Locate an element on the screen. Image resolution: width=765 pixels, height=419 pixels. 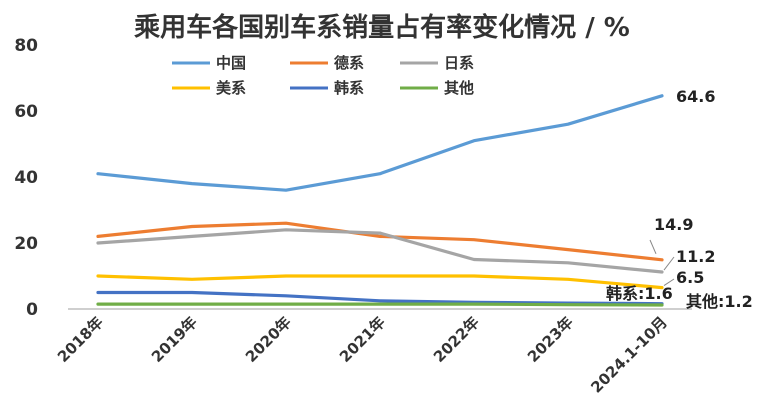
y-tick-label: 60 is located at coordinates (26, 112).